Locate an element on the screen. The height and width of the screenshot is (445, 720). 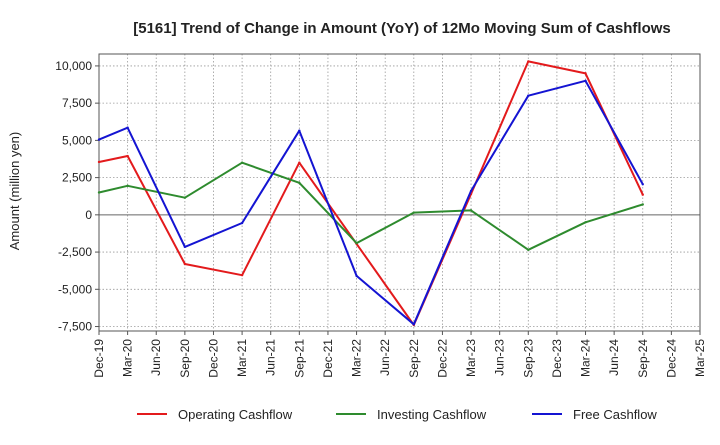
x-tick-label: Jun-22 is located at coordinates (385, 357).